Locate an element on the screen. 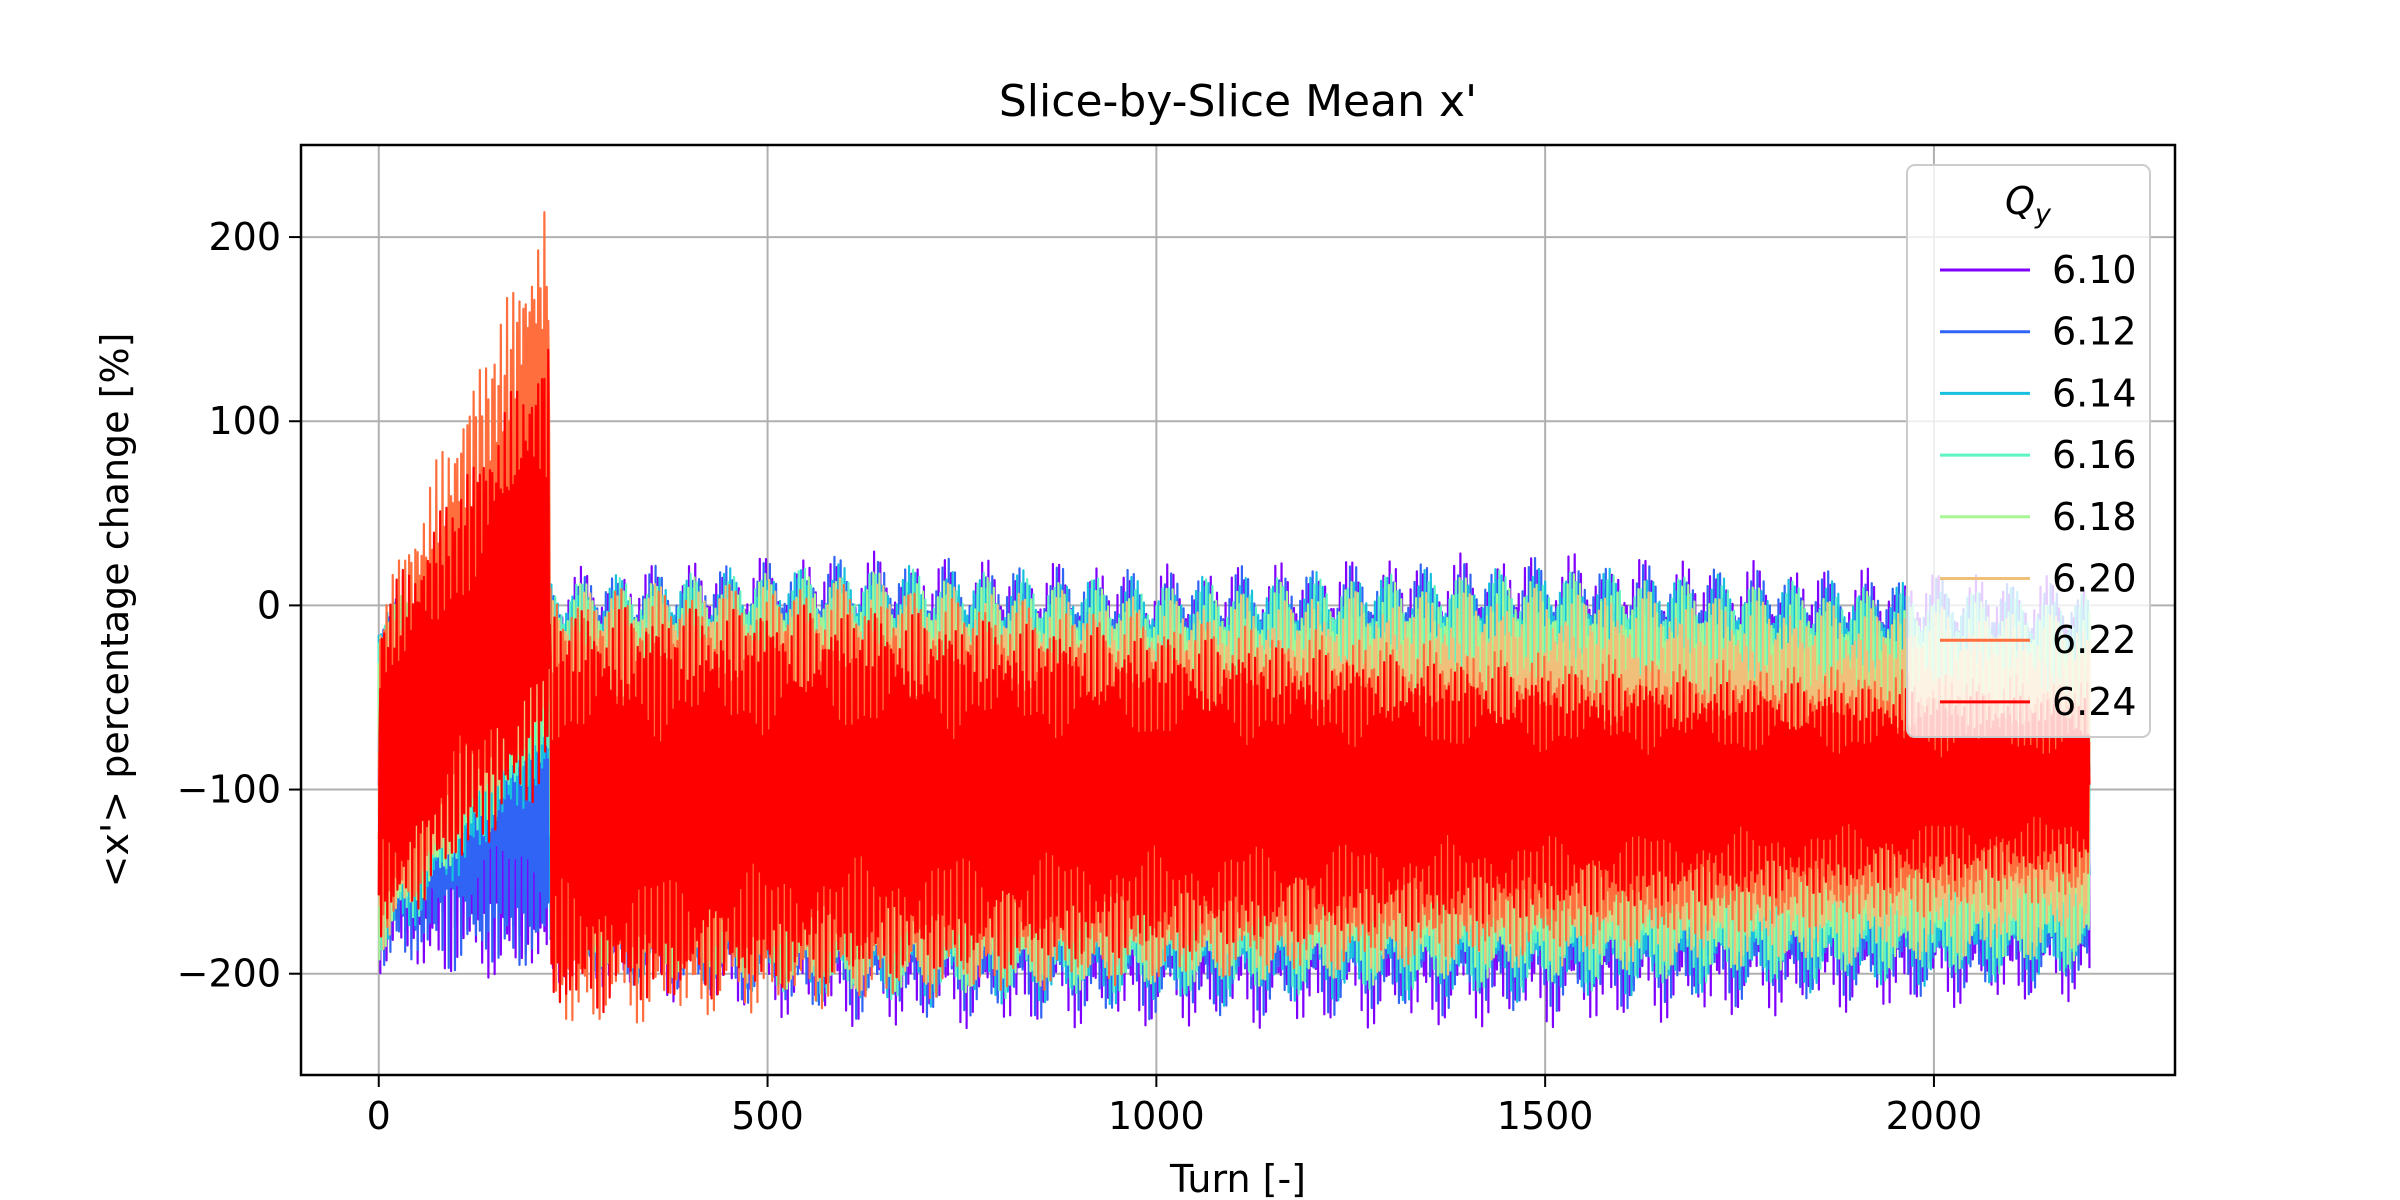  legend-item: 6.16 is located at coordinates (2038, 455).